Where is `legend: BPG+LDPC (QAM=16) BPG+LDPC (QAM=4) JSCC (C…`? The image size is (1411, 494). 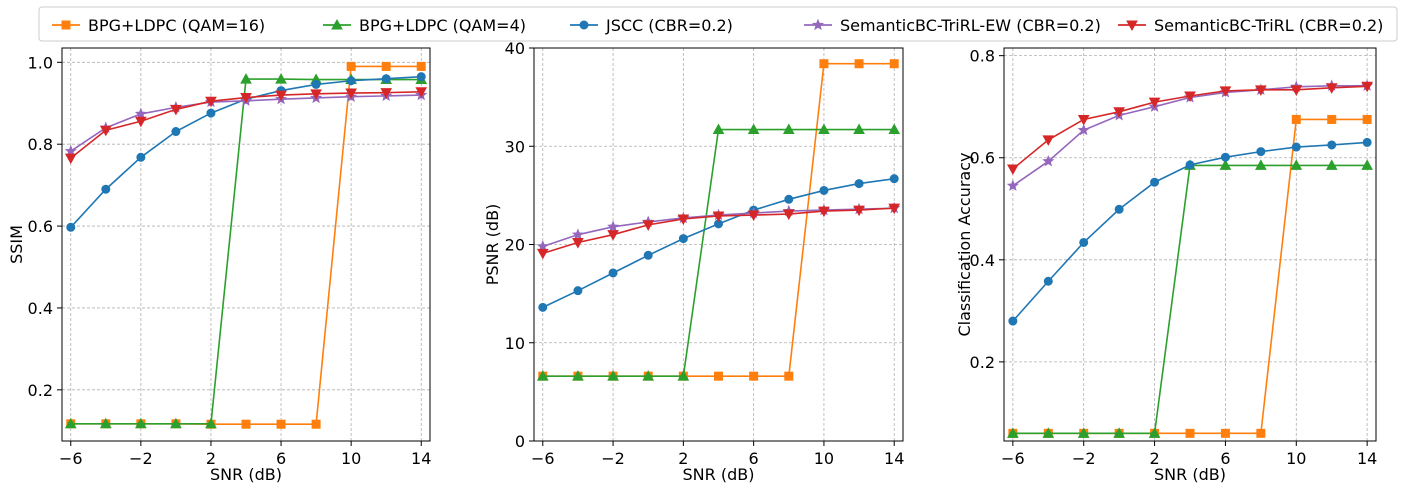 legend: BPG+LDPC (QAM=16) BPG+LDPC (QAM=4) JSCC (C… is located at coordinates (718, 24).